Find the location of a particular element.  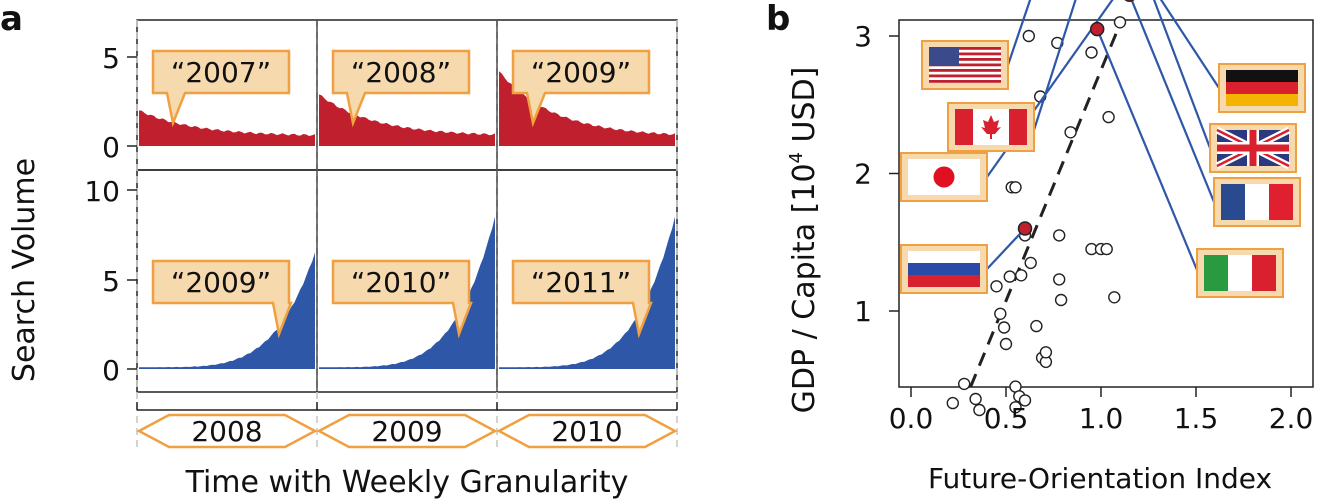

bottom-callout-1-bubble is located at coordinates (222, 299).